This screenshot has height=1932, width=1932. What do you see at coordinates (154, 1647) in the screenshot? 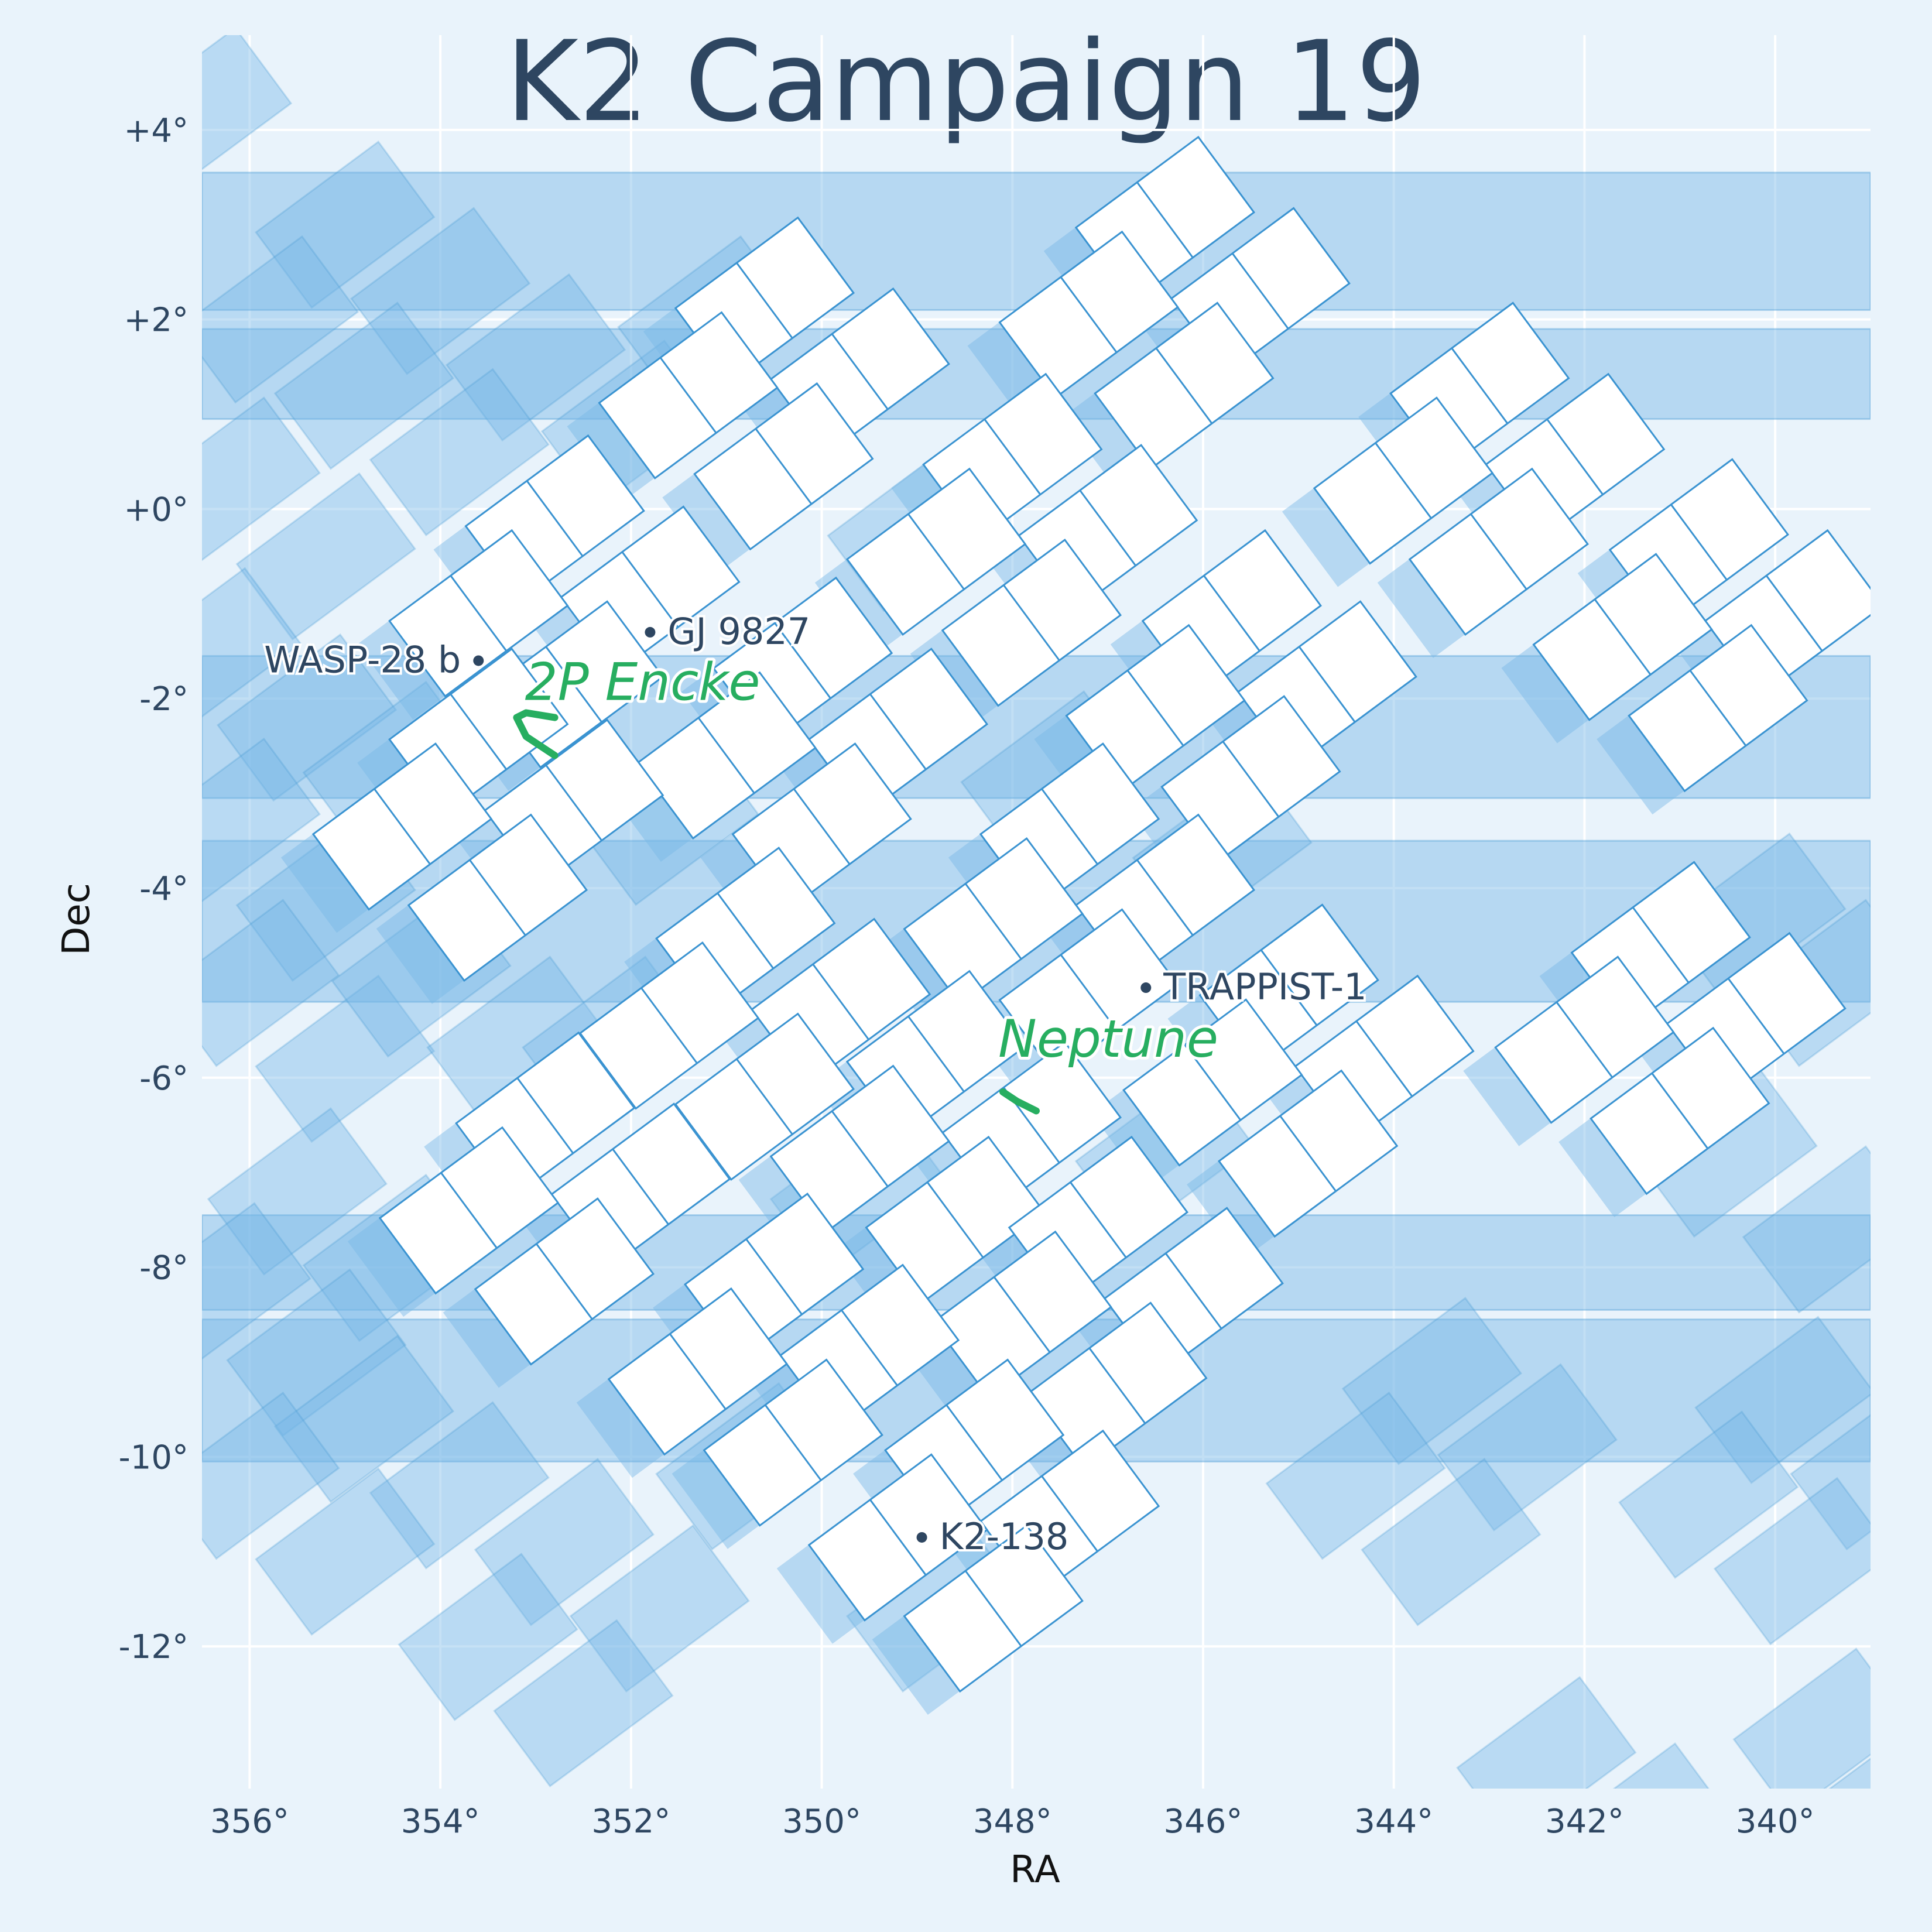
I see `y-tick-label: -12°` at bounding box center [154, 1647].